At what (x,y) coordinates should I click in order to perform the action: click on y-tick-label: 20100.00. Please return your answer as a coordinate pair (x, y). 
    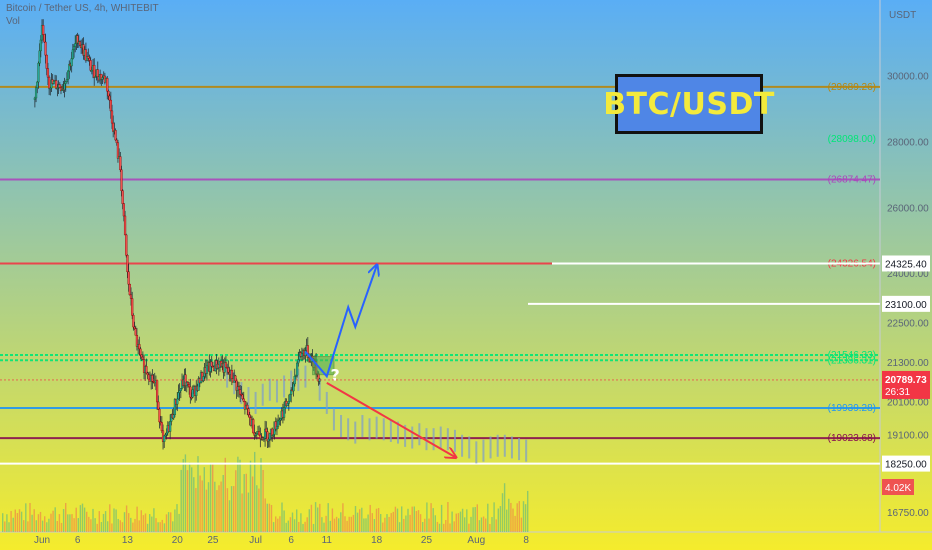
    Looking at the image, I should click on (908, 403).